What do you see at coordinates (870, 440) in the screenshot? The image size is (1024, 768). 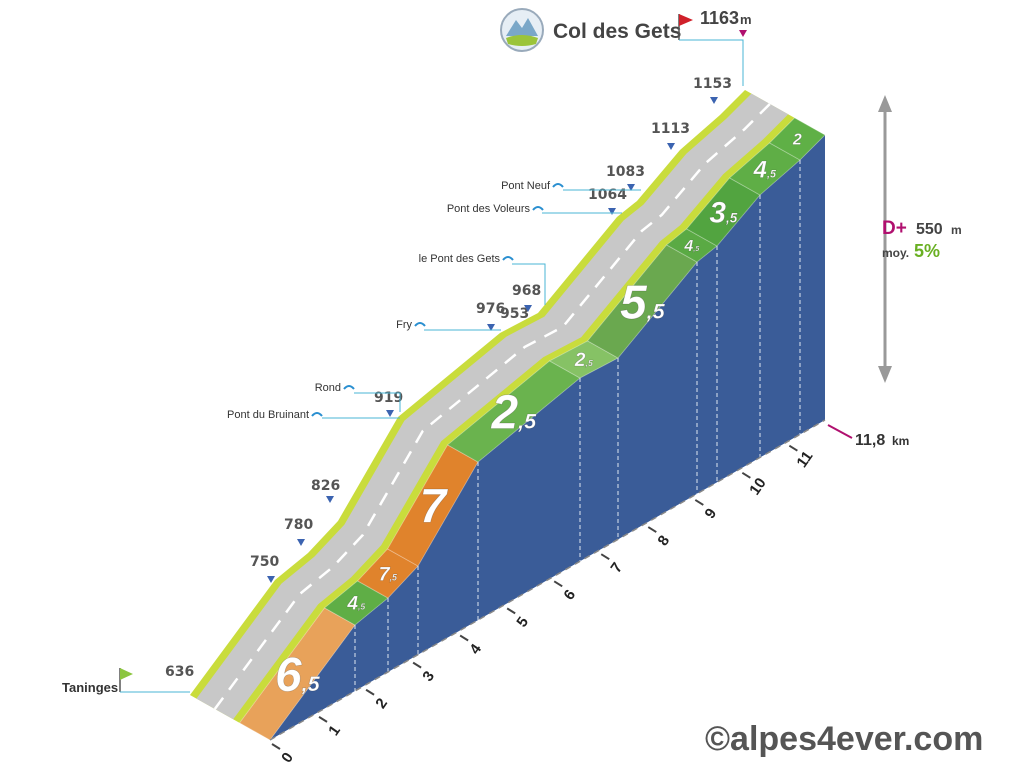 I see `distance-value: 11,8` at bounding box center [870, 440].